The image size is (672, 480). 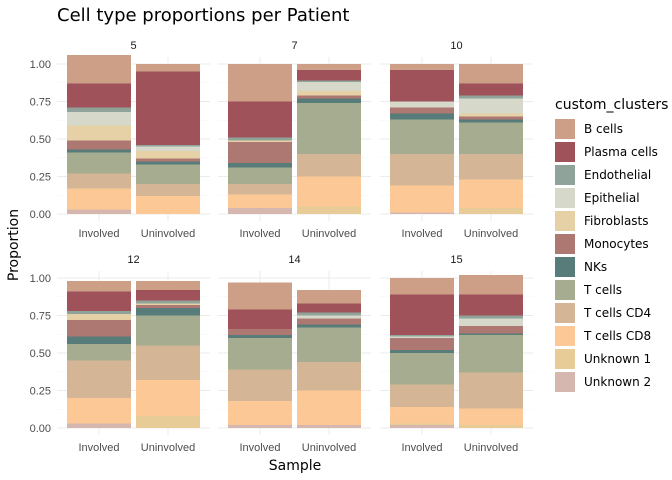 I want to click on facet-strip-label: 7, so click(x=294, y=46).